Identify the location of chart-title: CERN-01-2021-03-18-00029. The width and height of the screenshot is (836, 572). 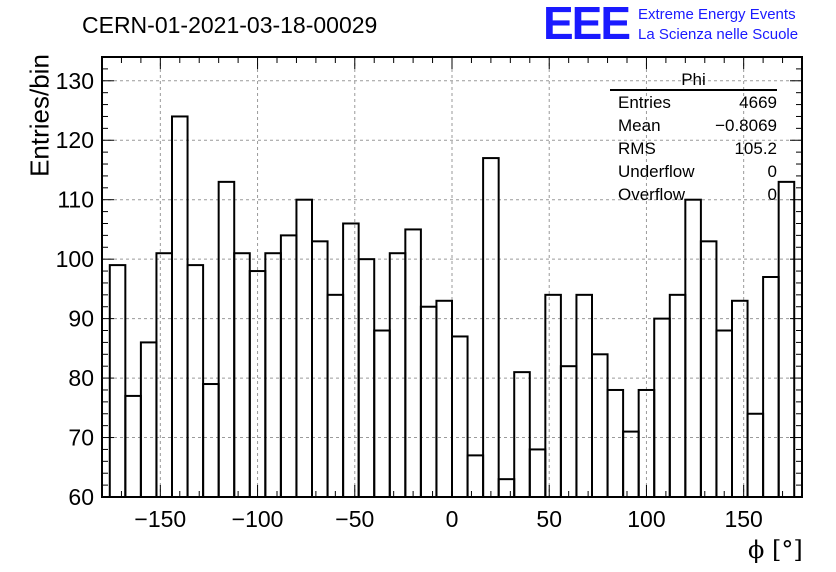
(230, 25).